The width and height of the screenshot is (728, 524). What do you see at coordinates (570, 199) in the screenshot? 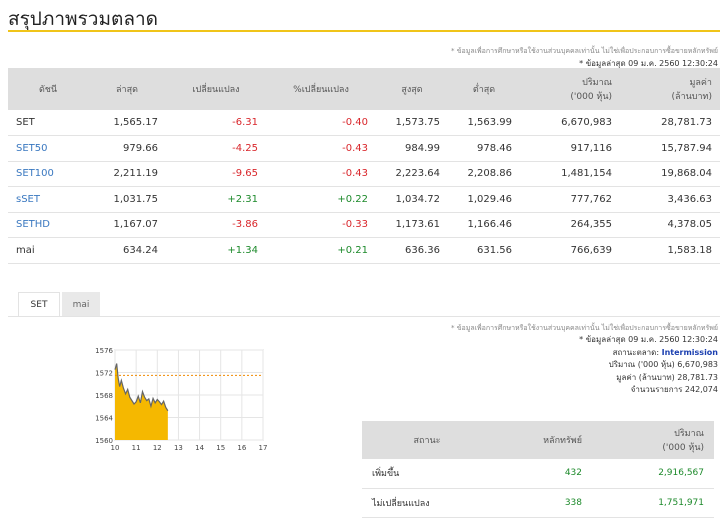
I see `volume-value: 777,762` at bounding box center [570, 199].